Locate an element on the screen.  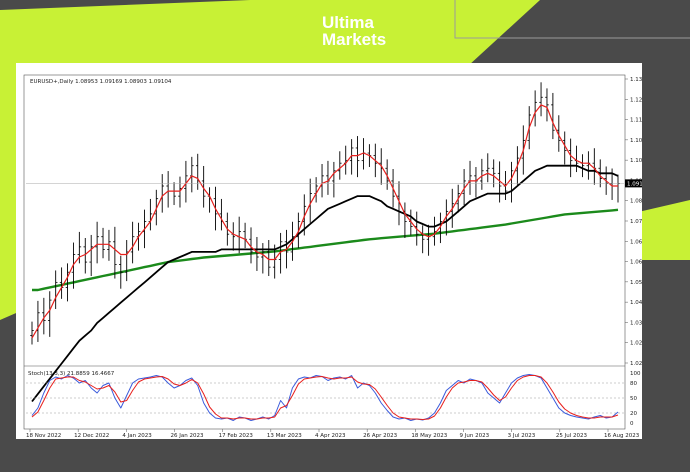
x-tick-label: 18 May 2023 is located at coordinates (429, 436).